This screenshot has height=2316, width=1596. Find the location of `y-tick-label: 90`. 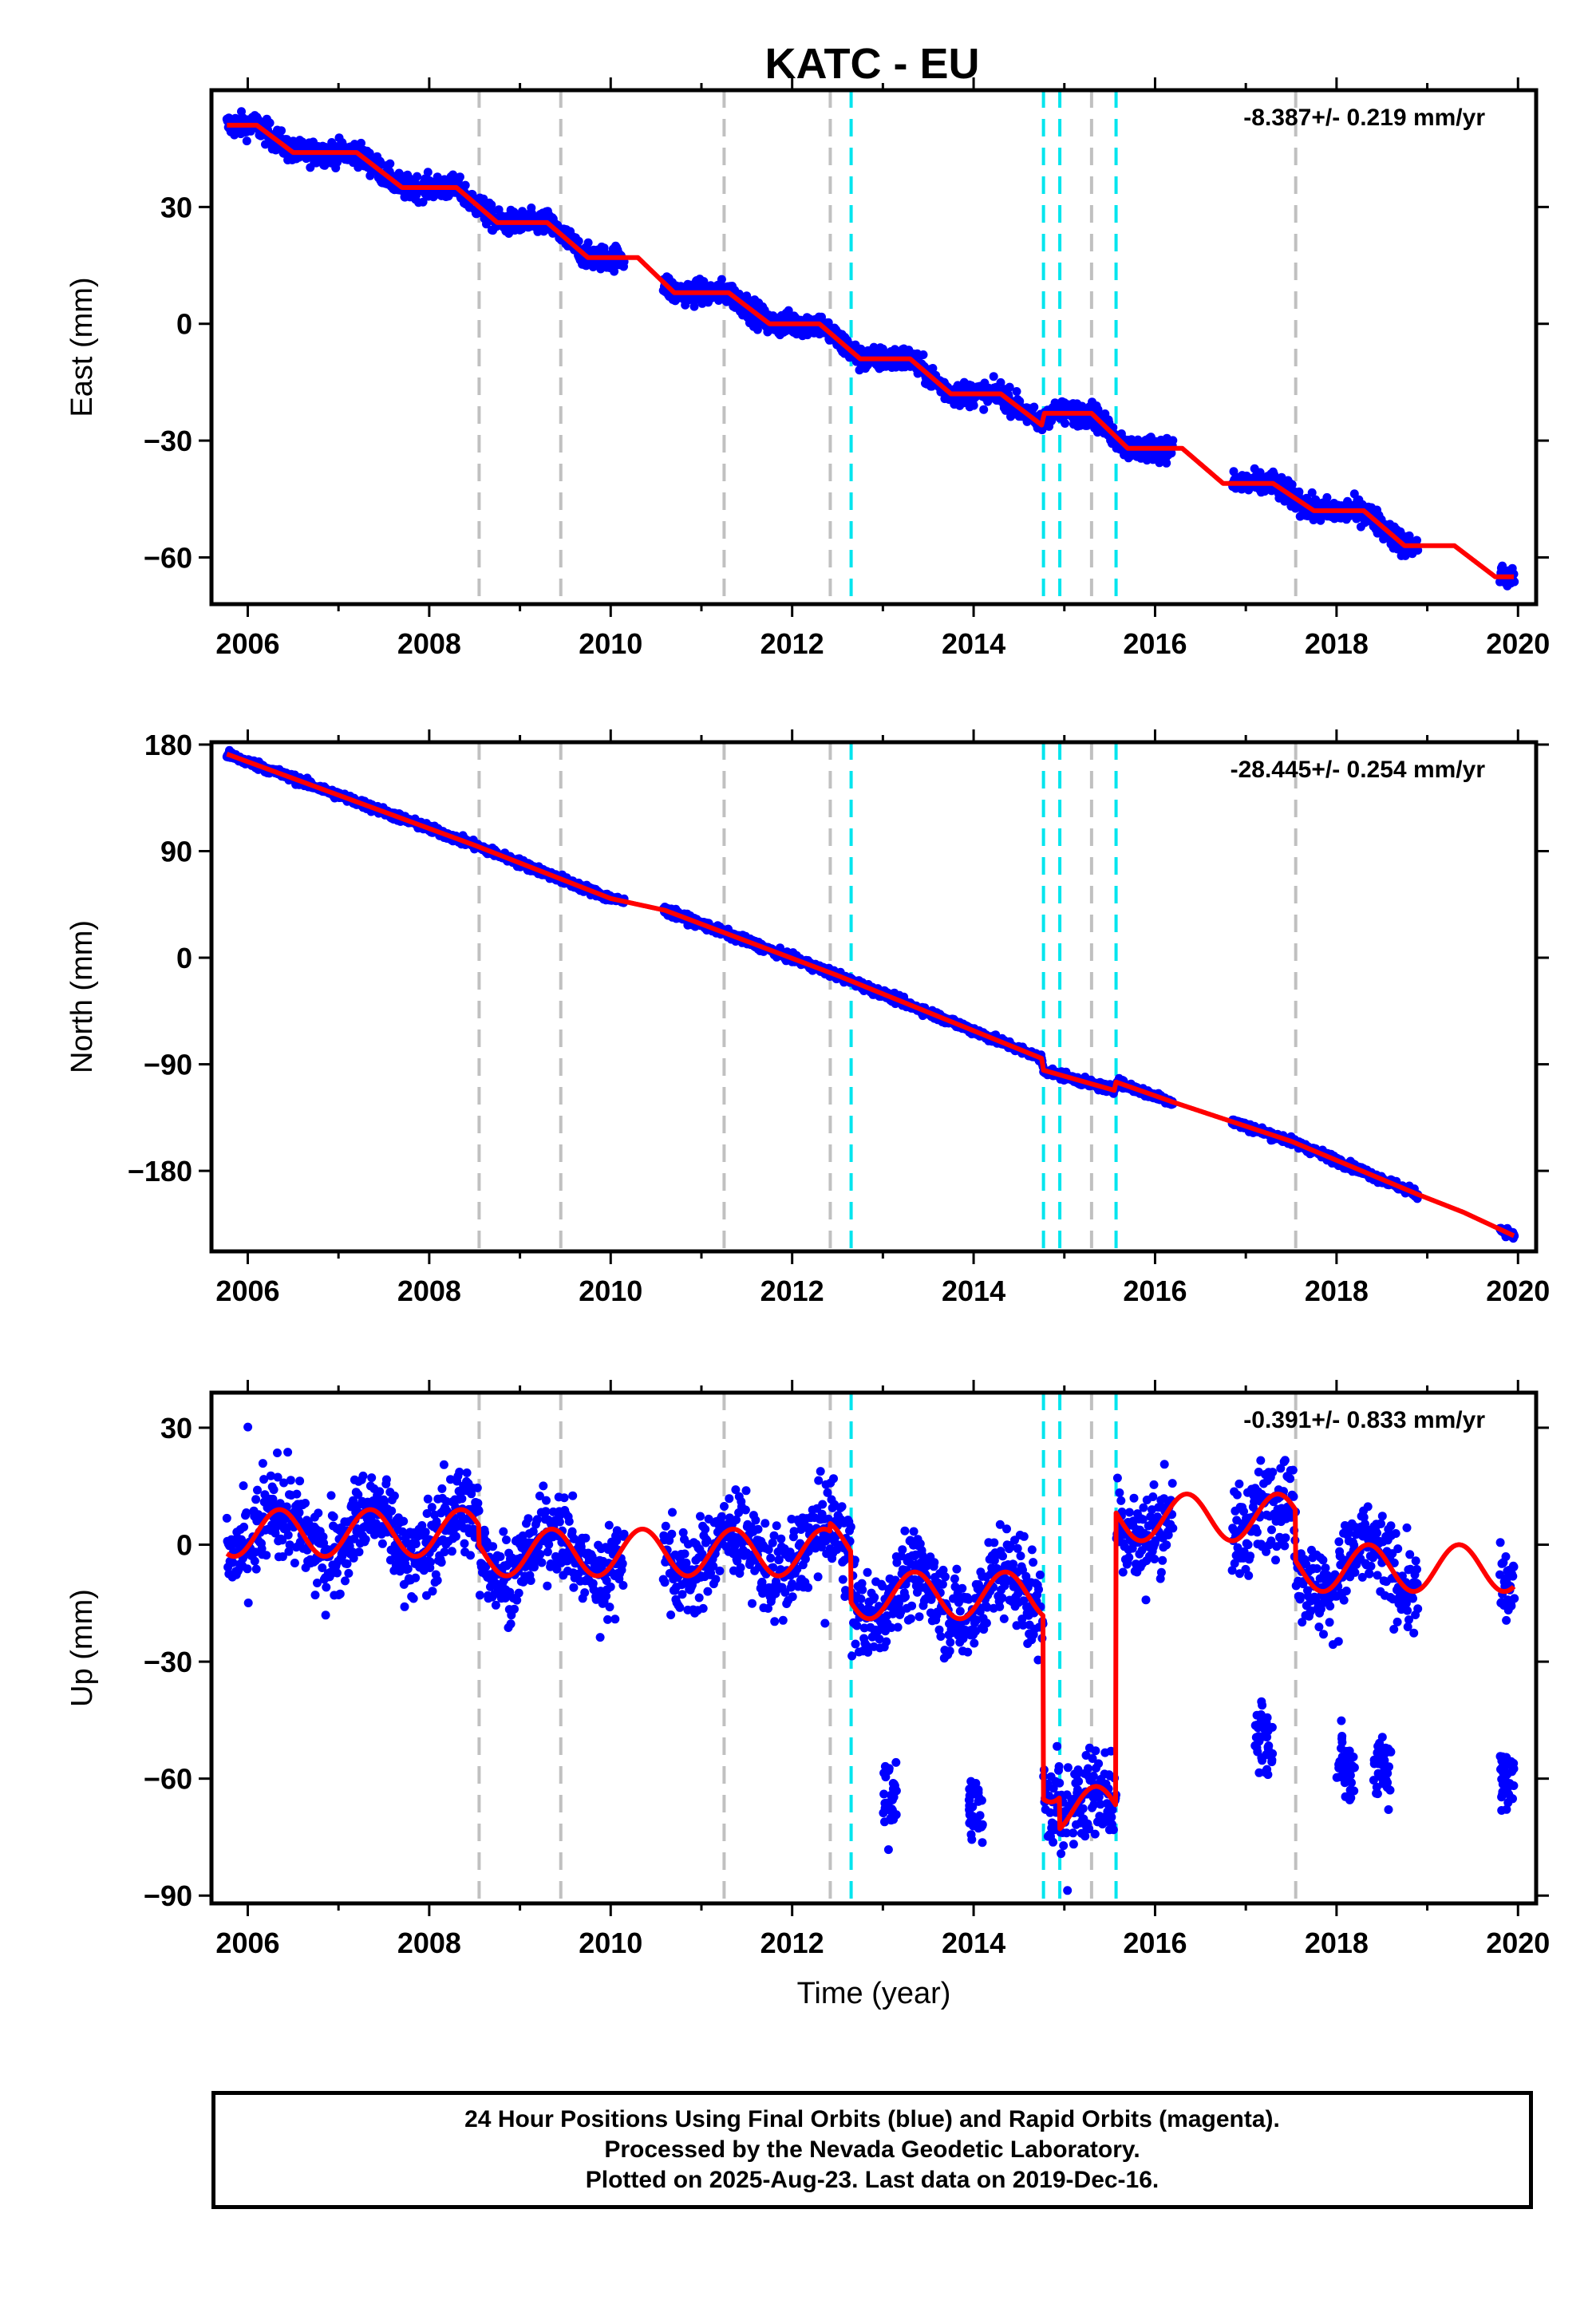

y-tick-label: 90 is located at coordinates (176, 852).